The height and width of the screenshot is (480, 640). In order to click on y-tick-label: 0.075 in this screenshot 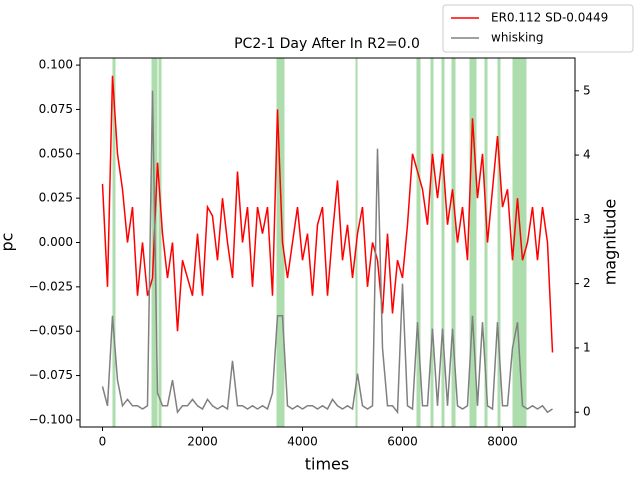, I will do `click(56, 109)`.